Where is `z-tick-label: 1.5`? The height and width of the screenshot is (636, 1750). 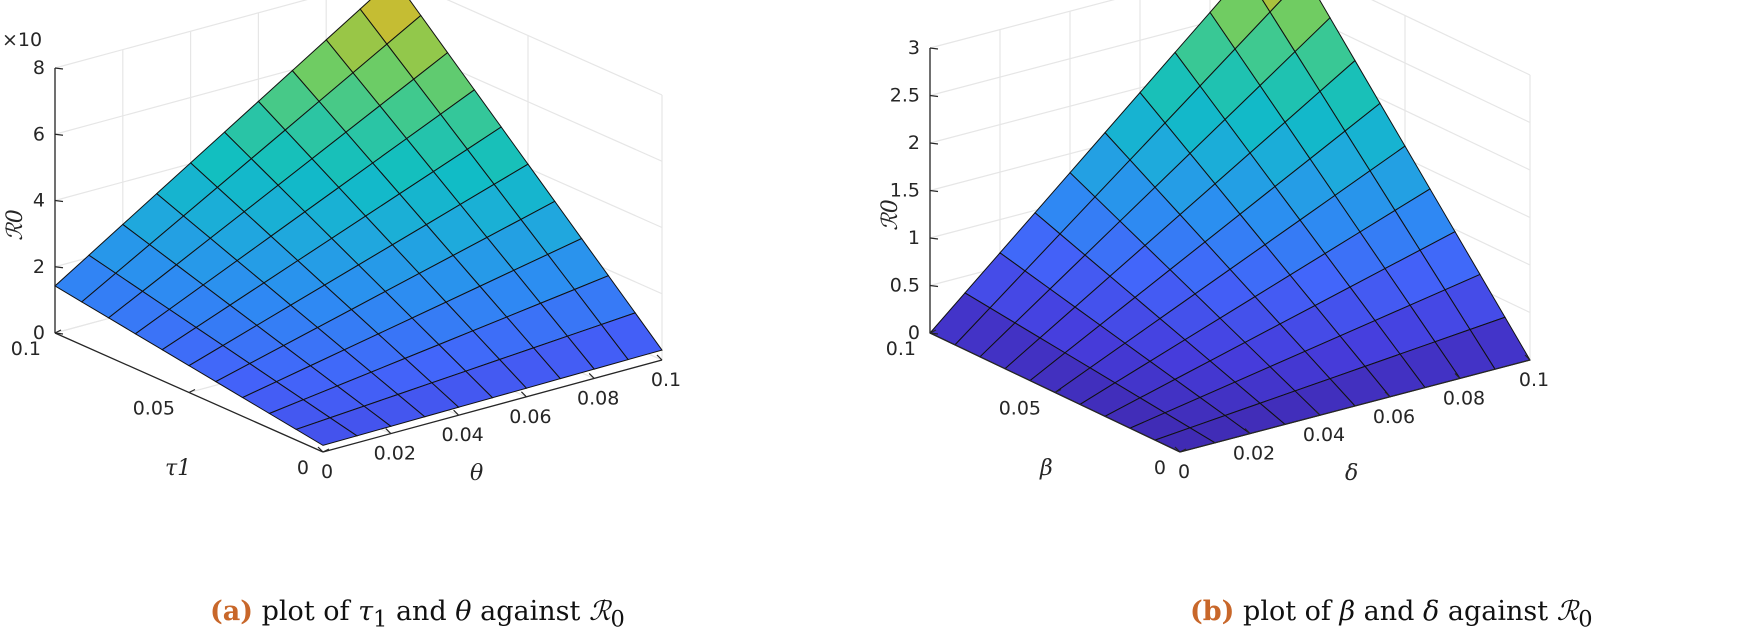
z-tick-label: 1.5 is located at coordinates (905, 191).